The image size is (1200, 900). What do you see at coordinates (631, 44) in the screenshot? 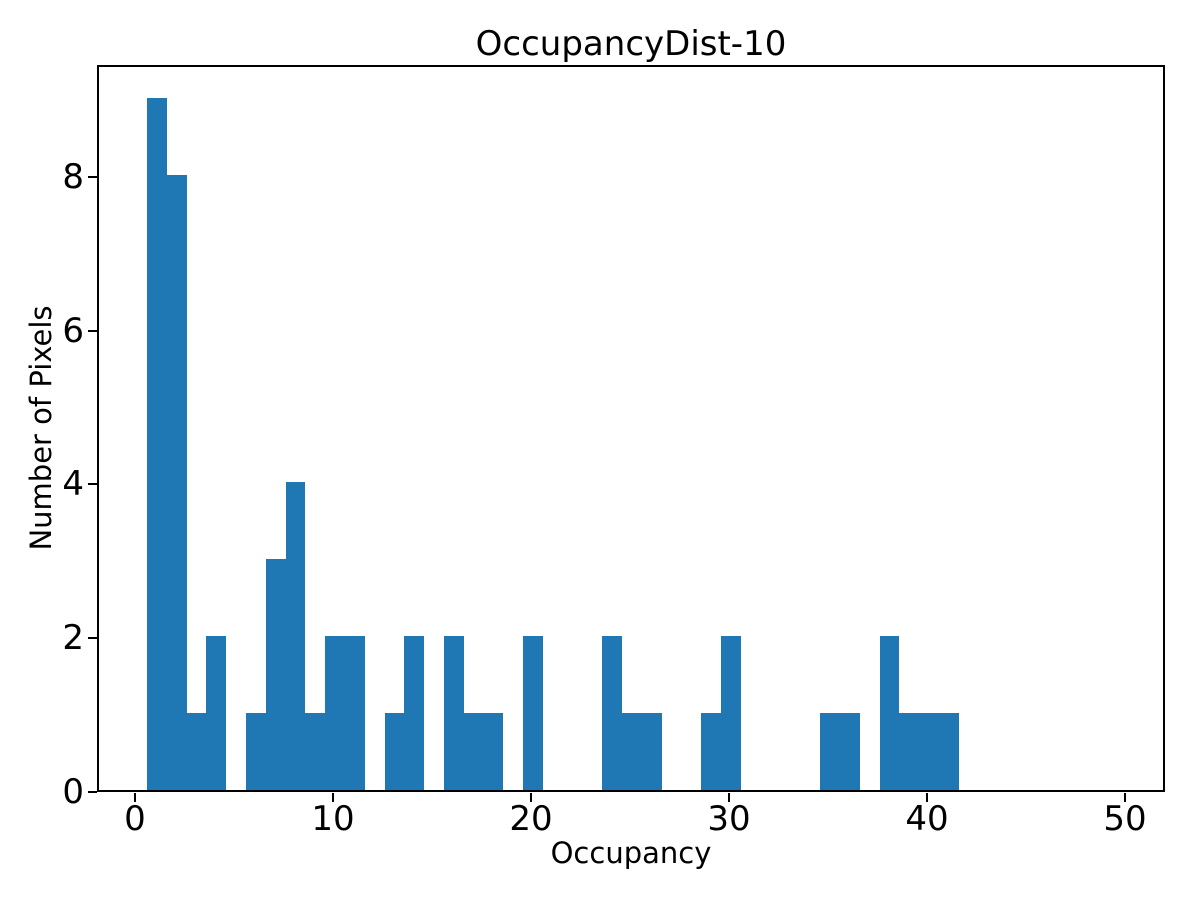
I see `chart-title: OccupancyDist-10` at bounding box center [631, 44].